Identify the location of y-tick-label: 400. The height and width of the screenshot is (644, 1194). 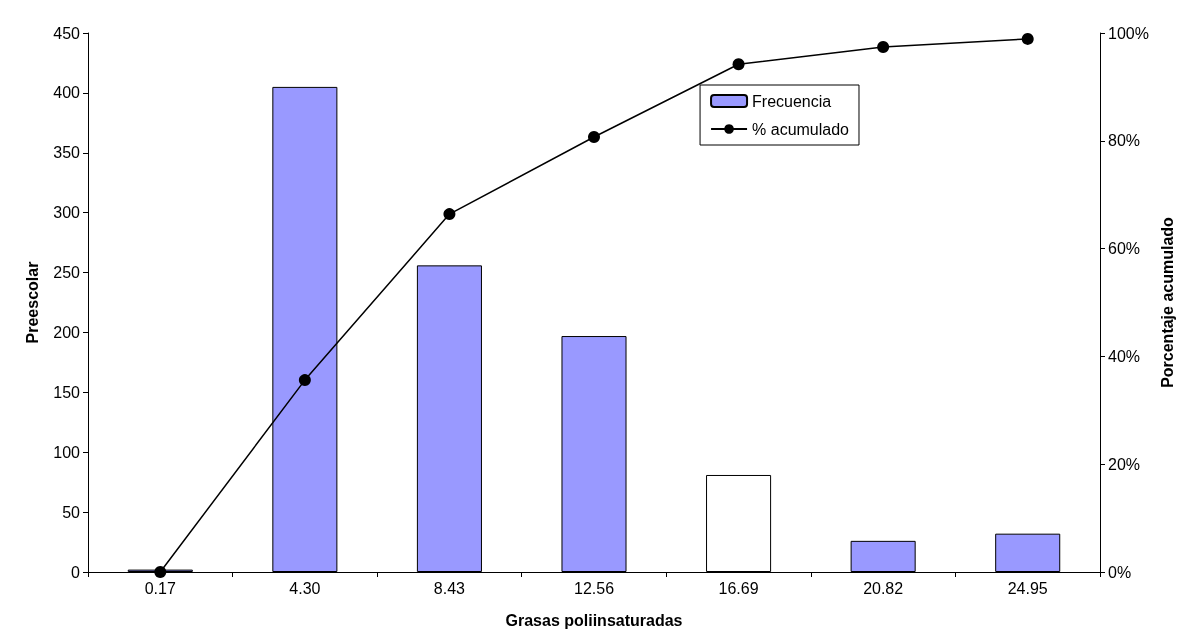
(67, 93).